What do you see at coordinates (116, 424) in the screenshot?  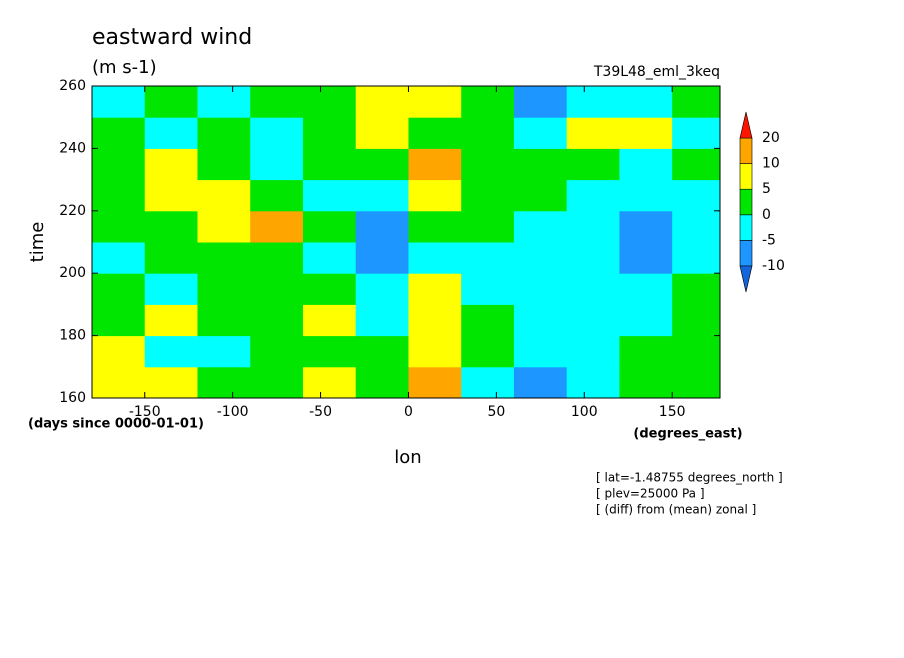 I see `y-units: (days since 0000-01-01)` at bounding box center [116, 424].